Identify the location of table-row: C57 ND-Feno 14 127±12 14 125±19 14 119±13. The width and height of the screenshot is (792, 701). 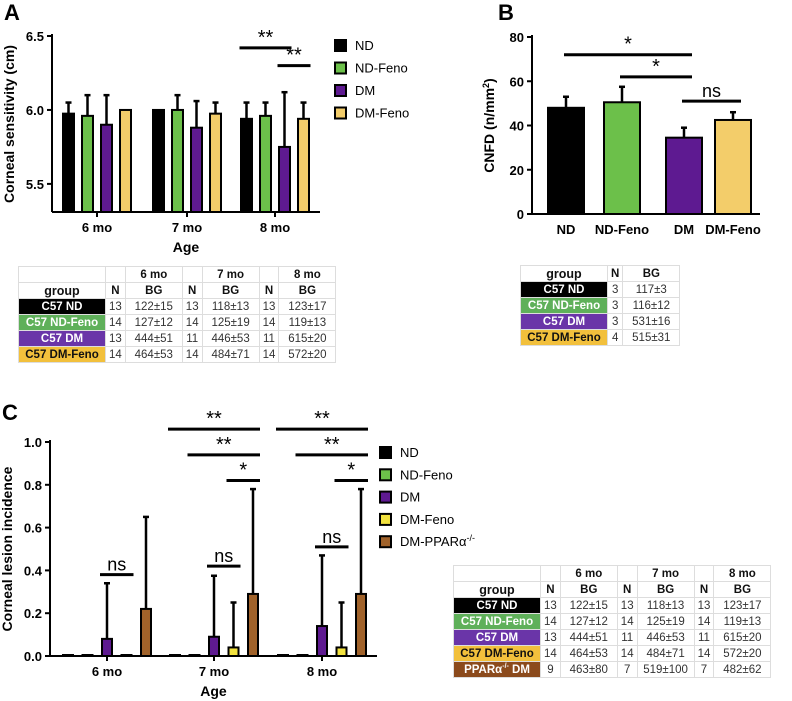
(612, 621).